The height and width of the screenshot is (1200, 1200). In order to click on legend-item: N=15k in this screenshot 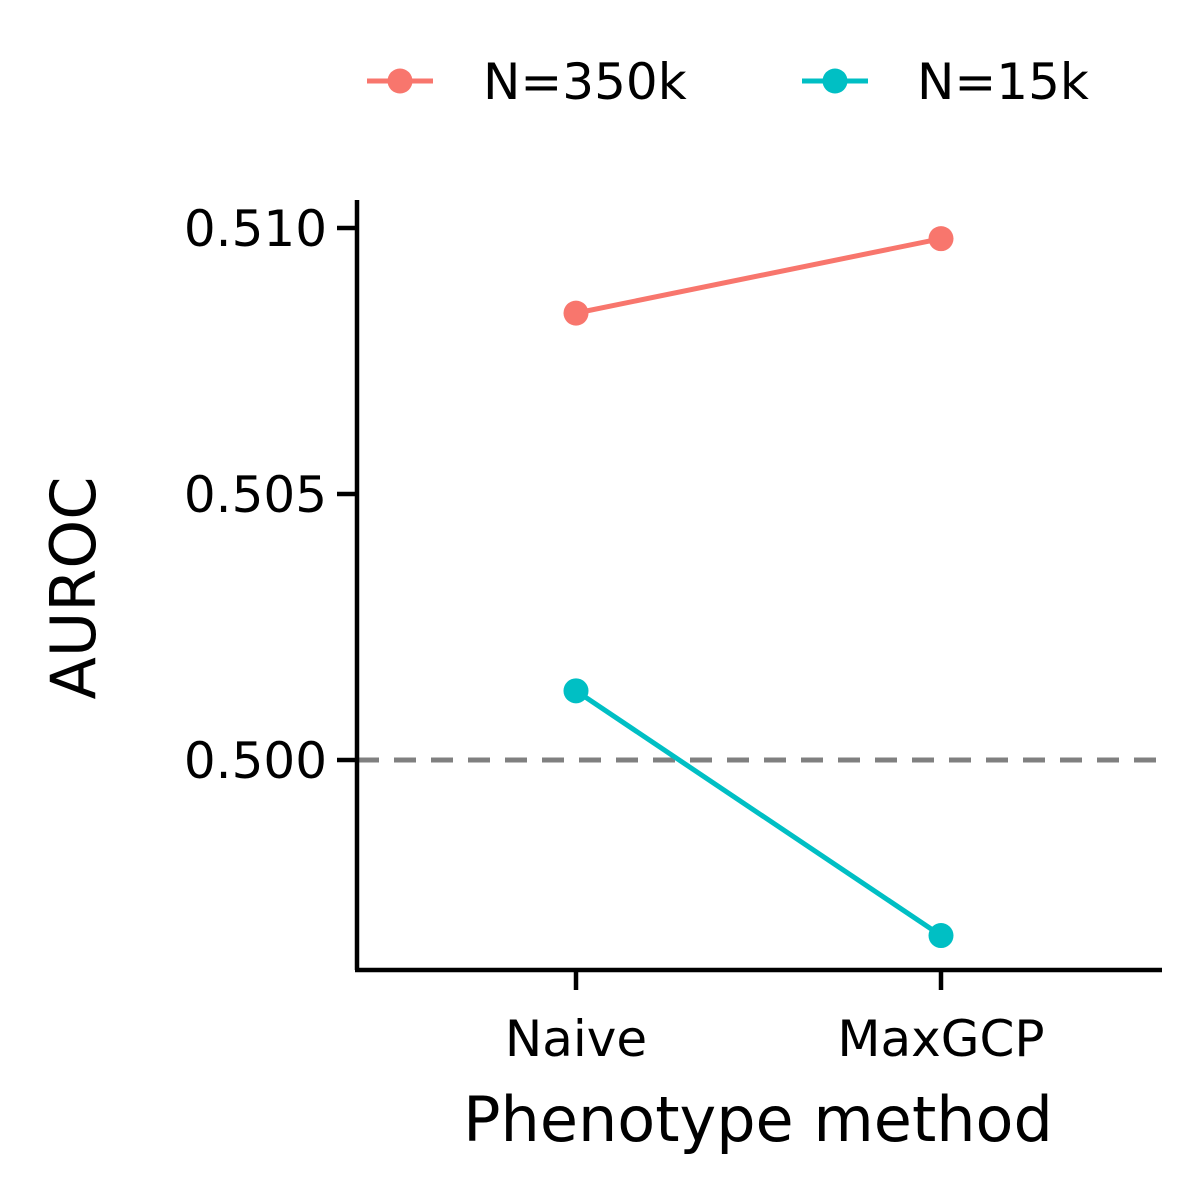, I will do `click(945, 82)`.